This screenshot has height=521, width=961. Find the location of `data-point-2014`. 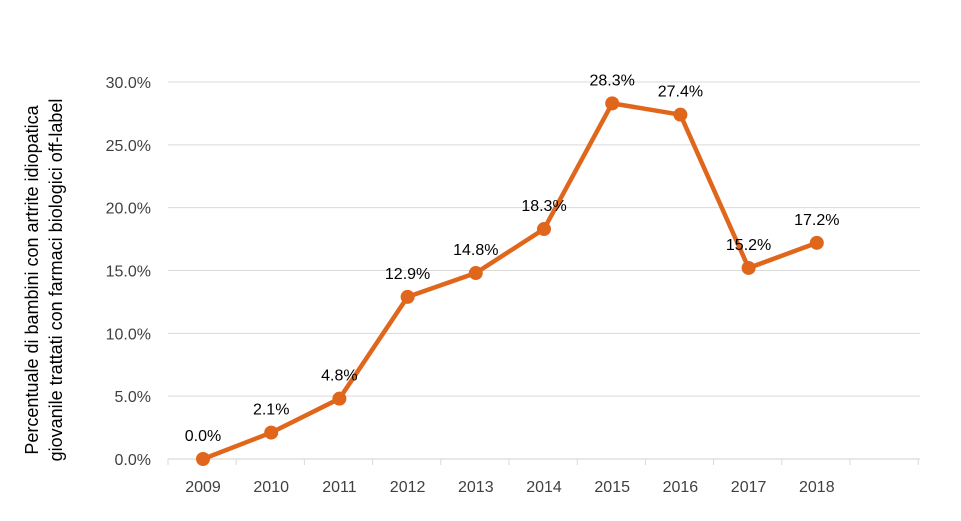

data-point-2014 is located at coordinates (544, 229).